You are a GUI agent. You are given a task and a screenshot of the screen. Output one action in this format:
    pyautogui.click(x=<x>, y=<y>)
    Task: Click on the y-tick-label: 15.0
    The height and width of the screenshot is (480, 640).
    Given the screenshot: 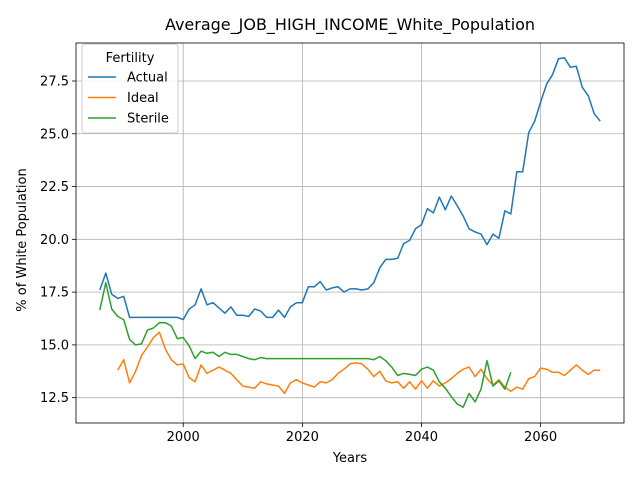 What is the action you would take?
    pyautogui.click(x=54, y=345)
    